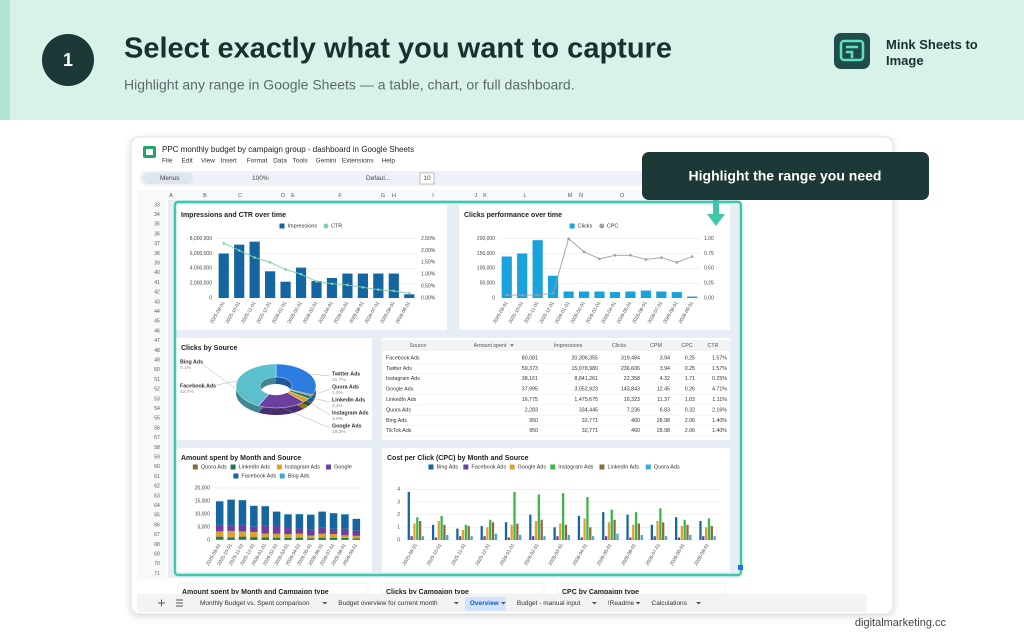 The image size is (1024, 640). What do you see at coordinates (549, 603) in the screenshot?
I see `sheet-tab: Budget - manual input` at bounding box center [549, 603].